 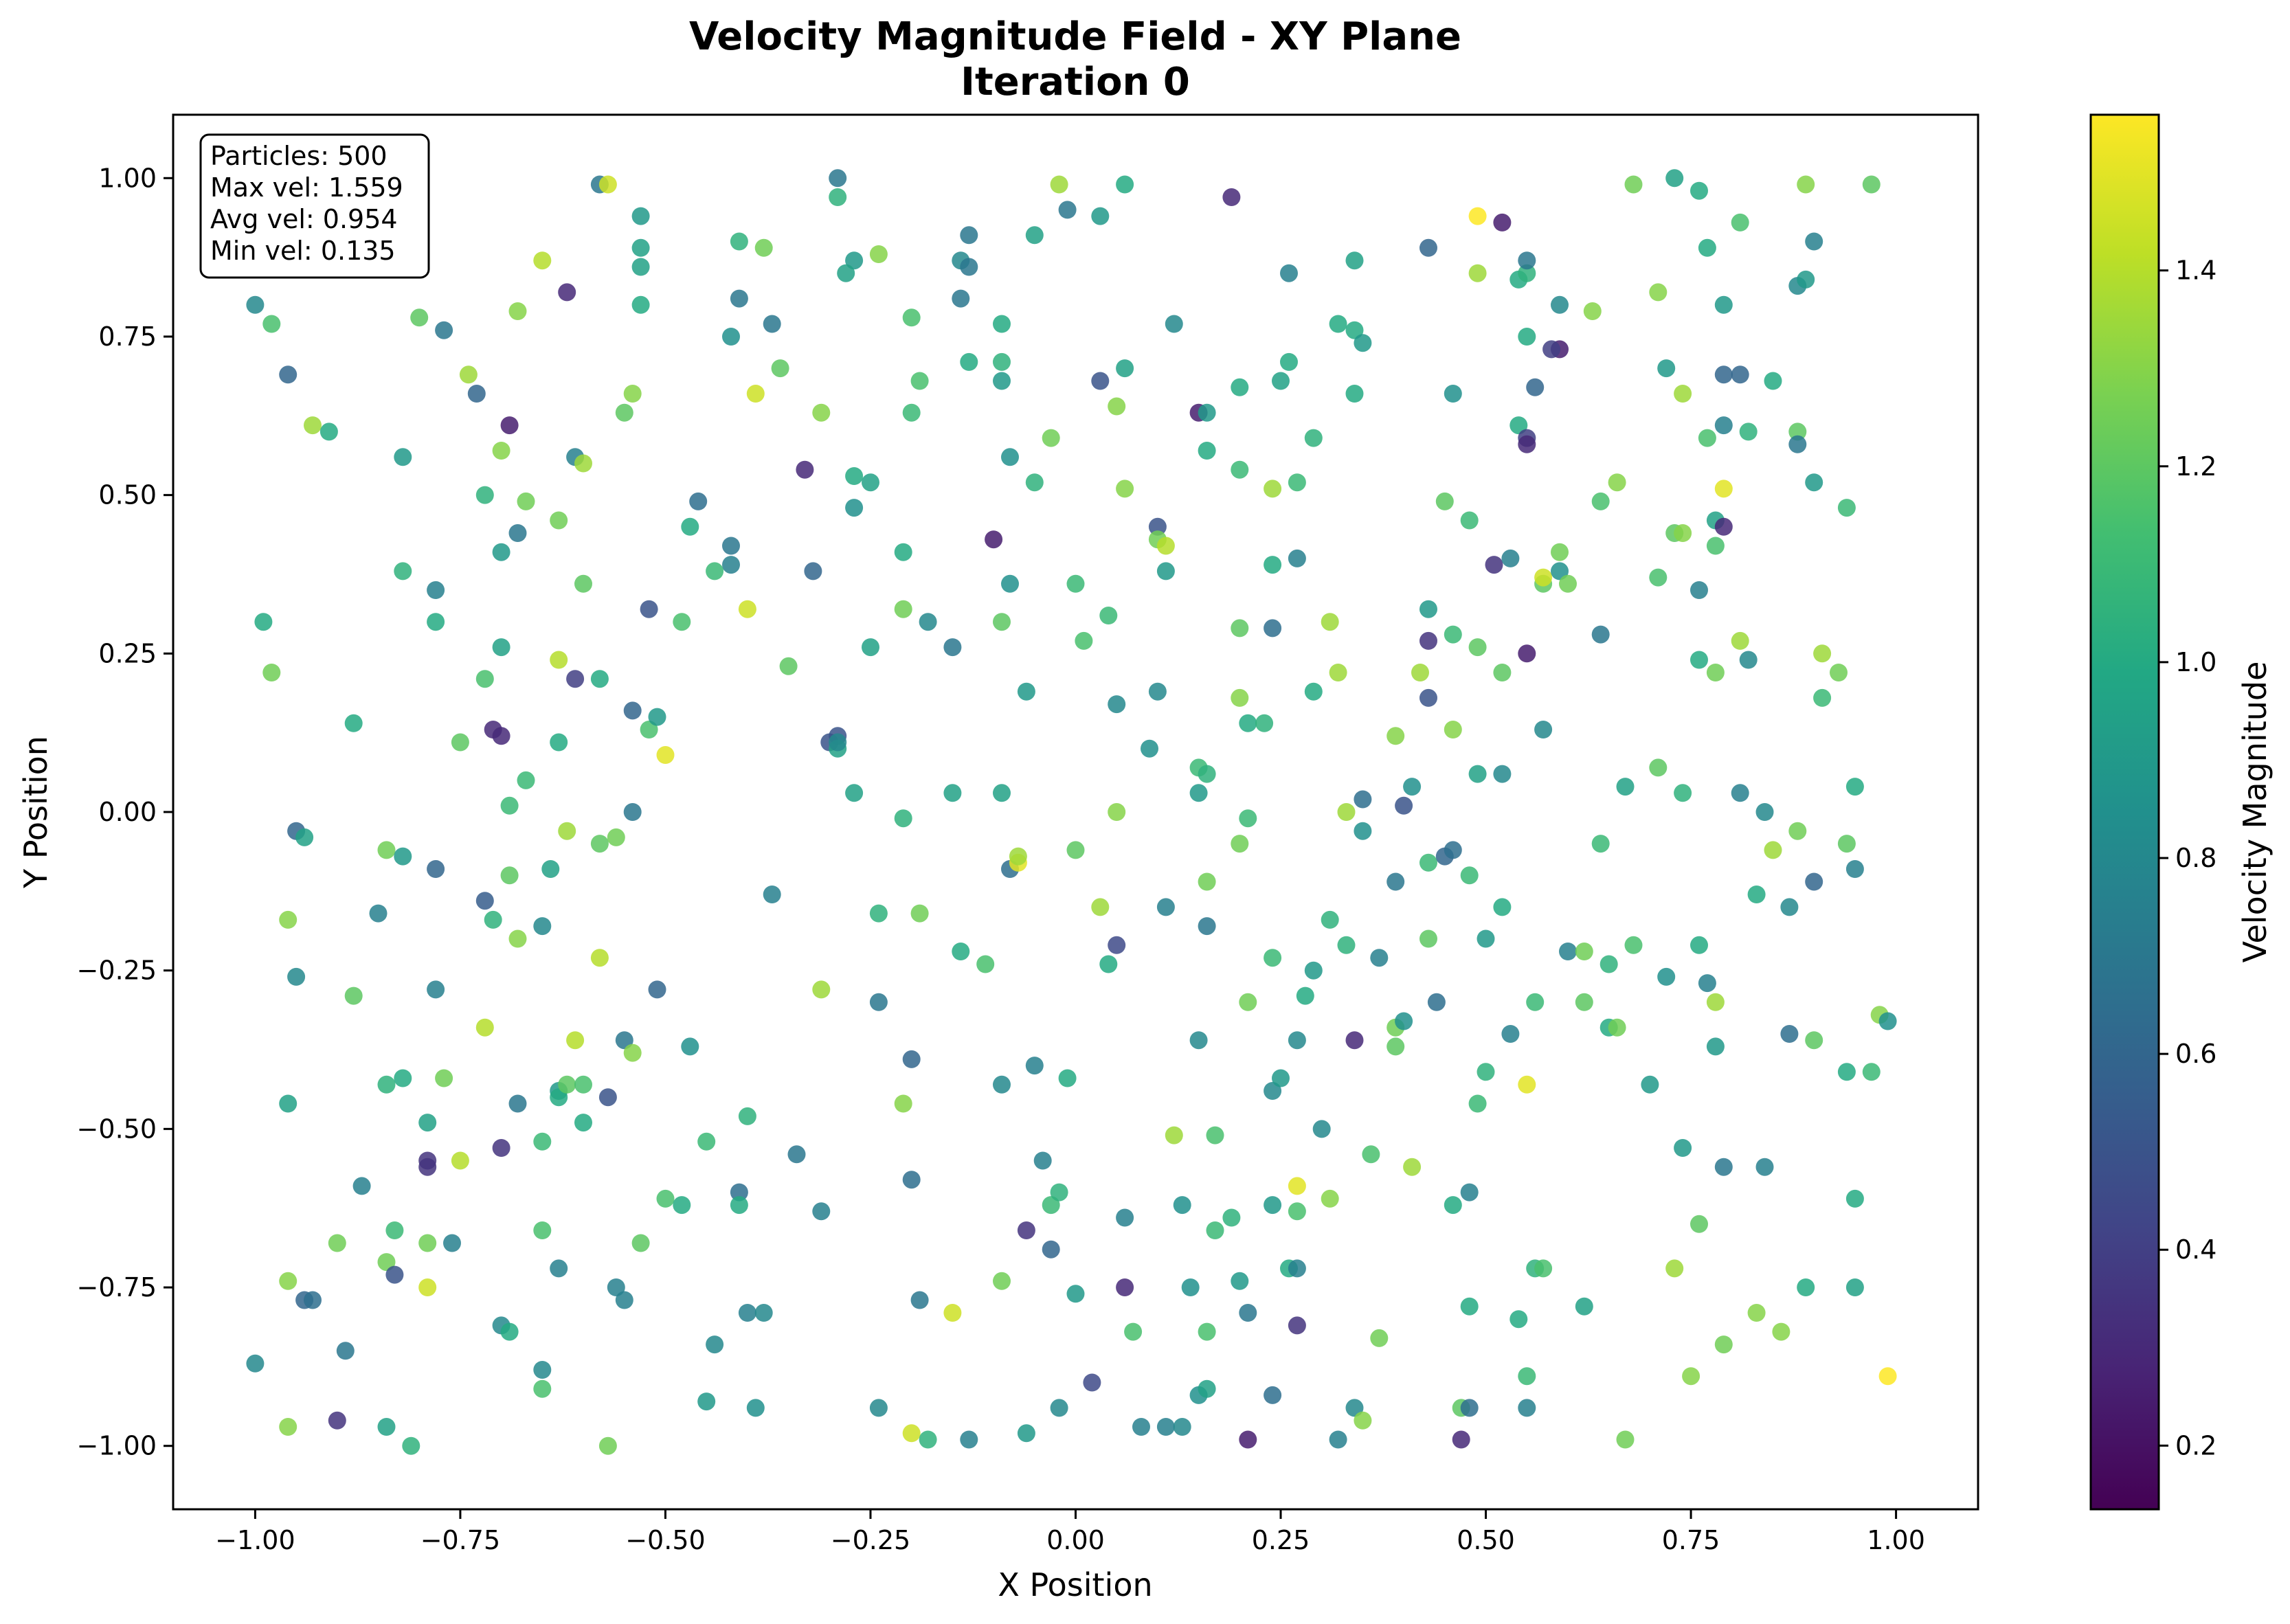 I want to click on y-tick-label: 0.00, so click(x=128, y=812).